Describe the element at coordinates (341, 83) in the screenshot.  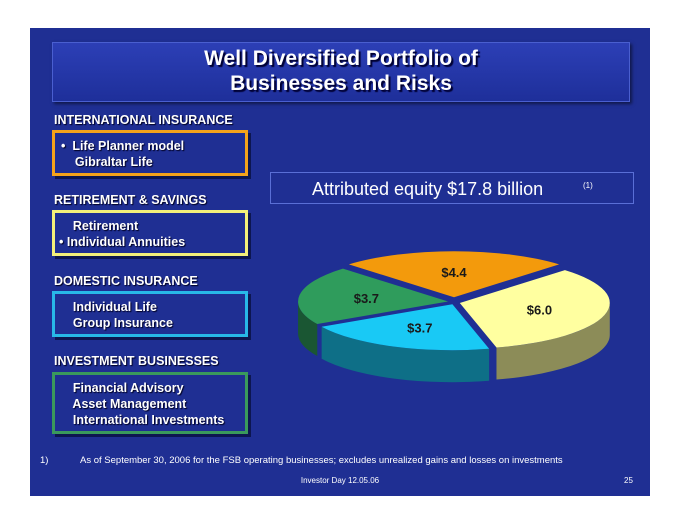
I see `title-line-2: Businesses and Risks` at that location.